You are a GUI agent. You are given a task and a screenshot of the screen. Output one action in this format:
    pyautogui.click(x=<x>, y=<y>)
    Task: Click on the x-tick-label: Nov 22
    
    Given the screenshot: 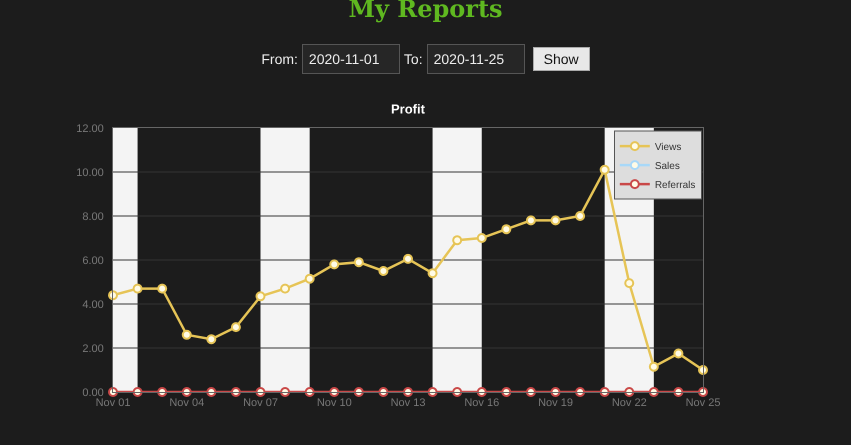 What is the action you would take?
    pyautogui.click(x=629, y=403)
    